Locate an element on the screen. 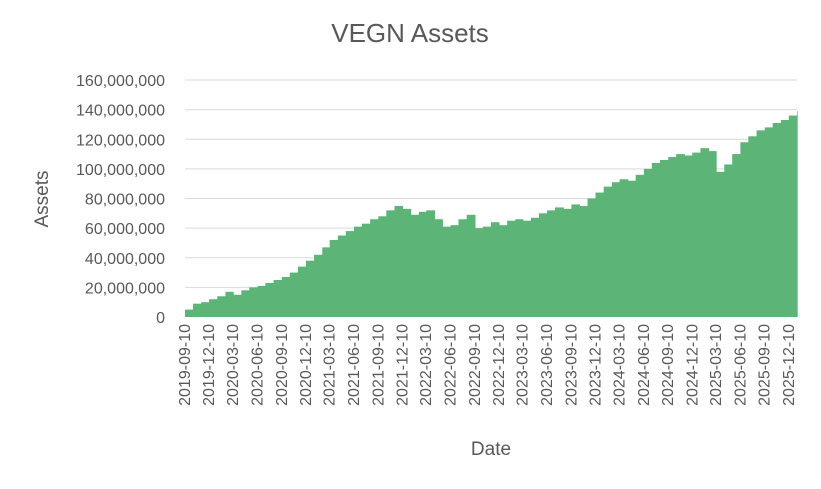  x-tick-label: 2021-06-10 is located at coordinates (354, 365).